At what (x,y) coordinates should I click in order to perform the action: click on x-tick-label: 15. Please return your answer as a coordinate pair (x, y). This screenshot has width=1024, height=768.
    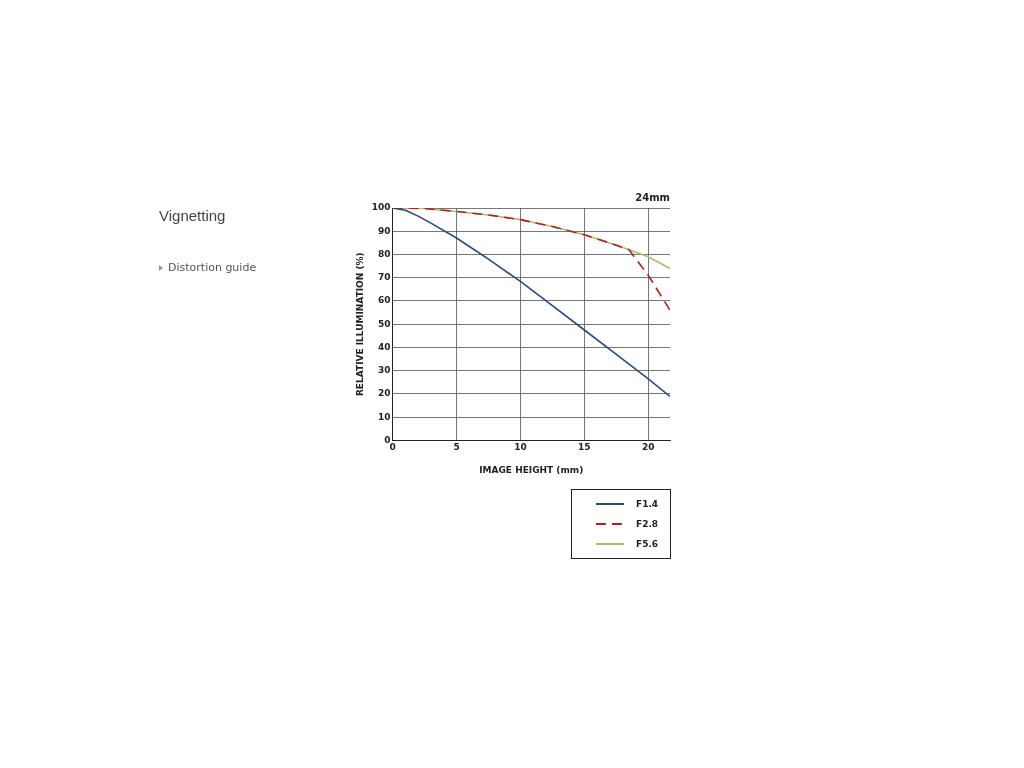
    Looking at the image, I should click on (584, 447).